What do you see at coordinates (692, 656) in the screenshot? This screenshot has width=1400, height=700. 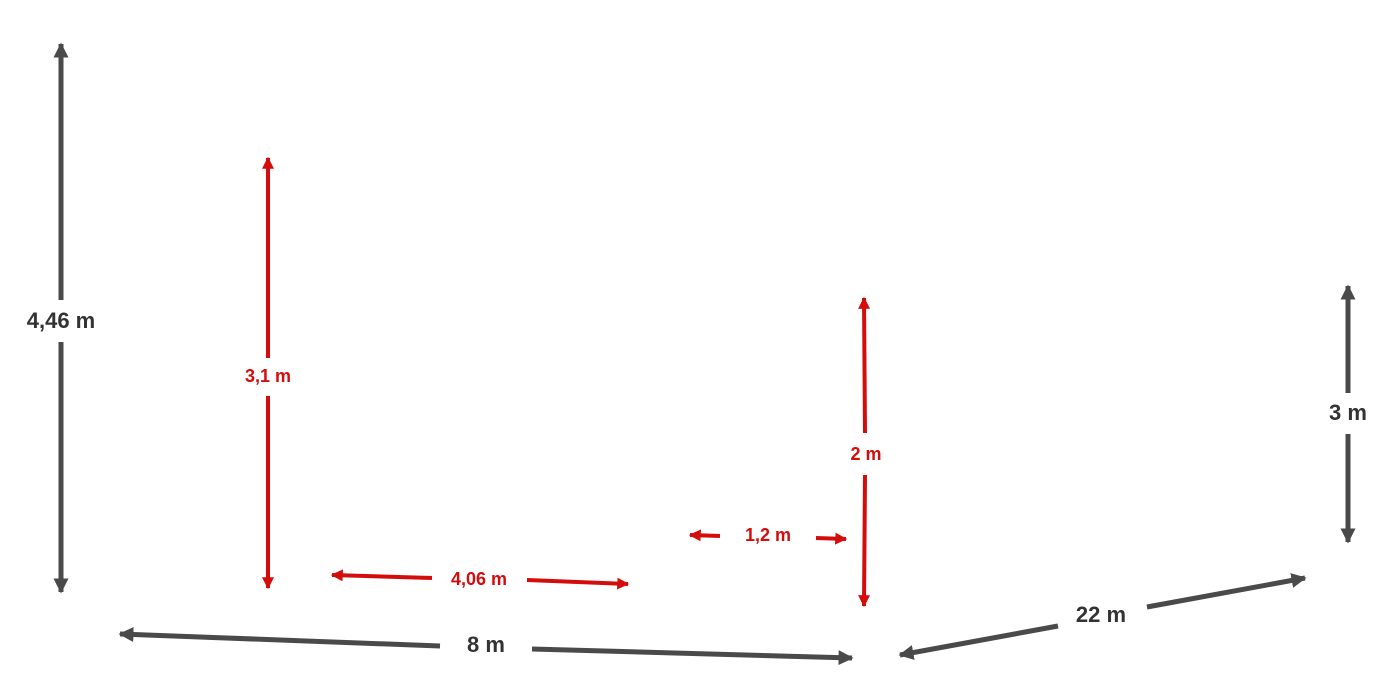 I see `dimension-arrow-front-length-right` at bounding box center [692, 656].